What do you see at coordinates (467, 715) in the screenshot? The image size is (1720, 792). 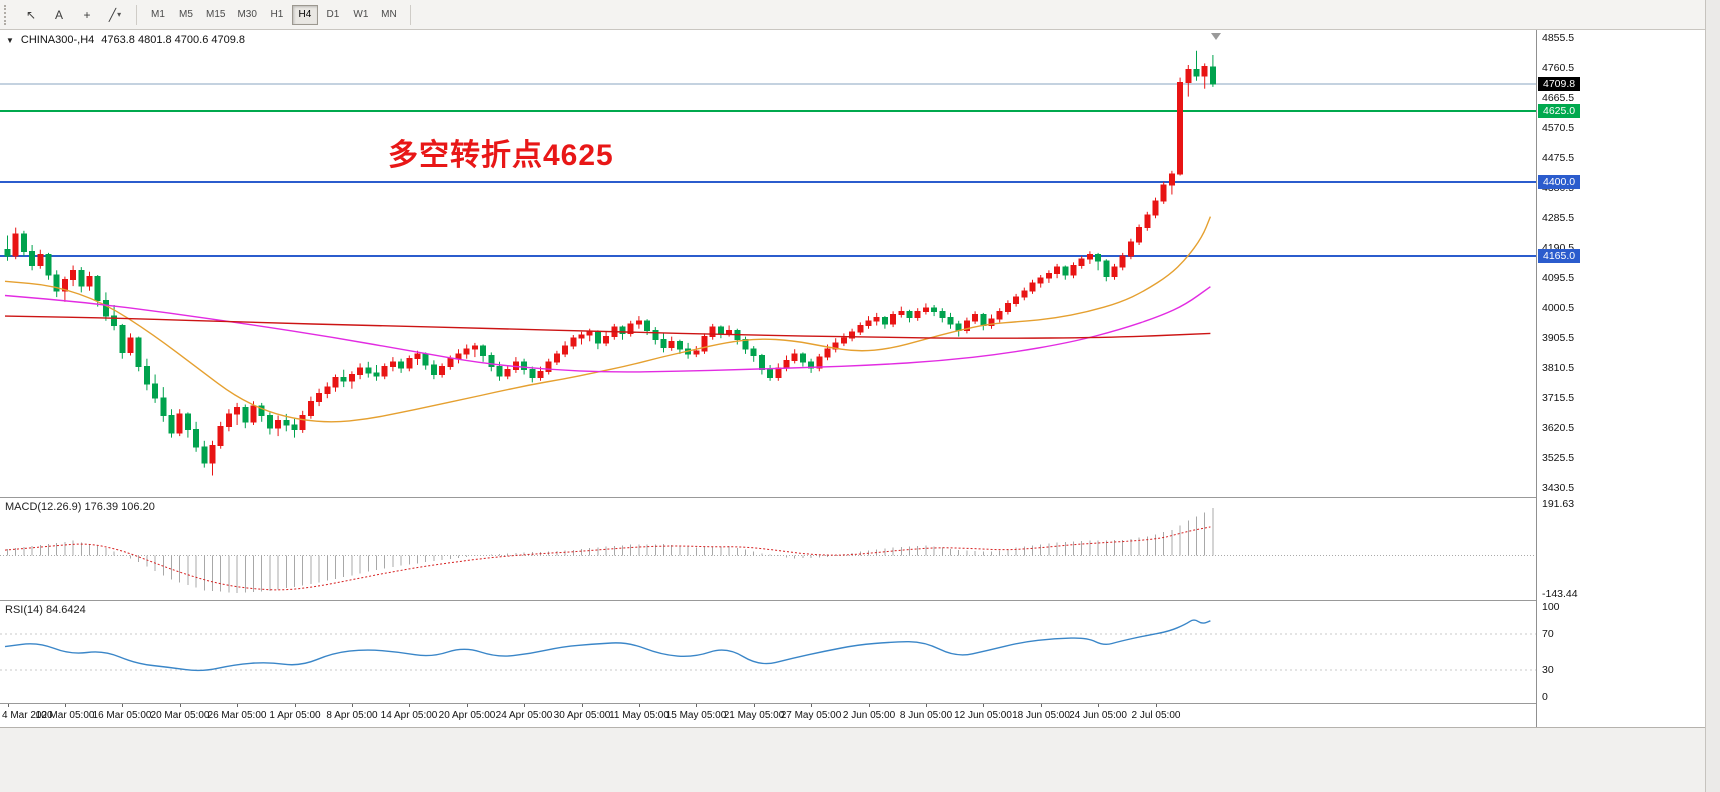 I see `time-axis-label: 20 Apr 05:00` at bounding box center [467, 715].